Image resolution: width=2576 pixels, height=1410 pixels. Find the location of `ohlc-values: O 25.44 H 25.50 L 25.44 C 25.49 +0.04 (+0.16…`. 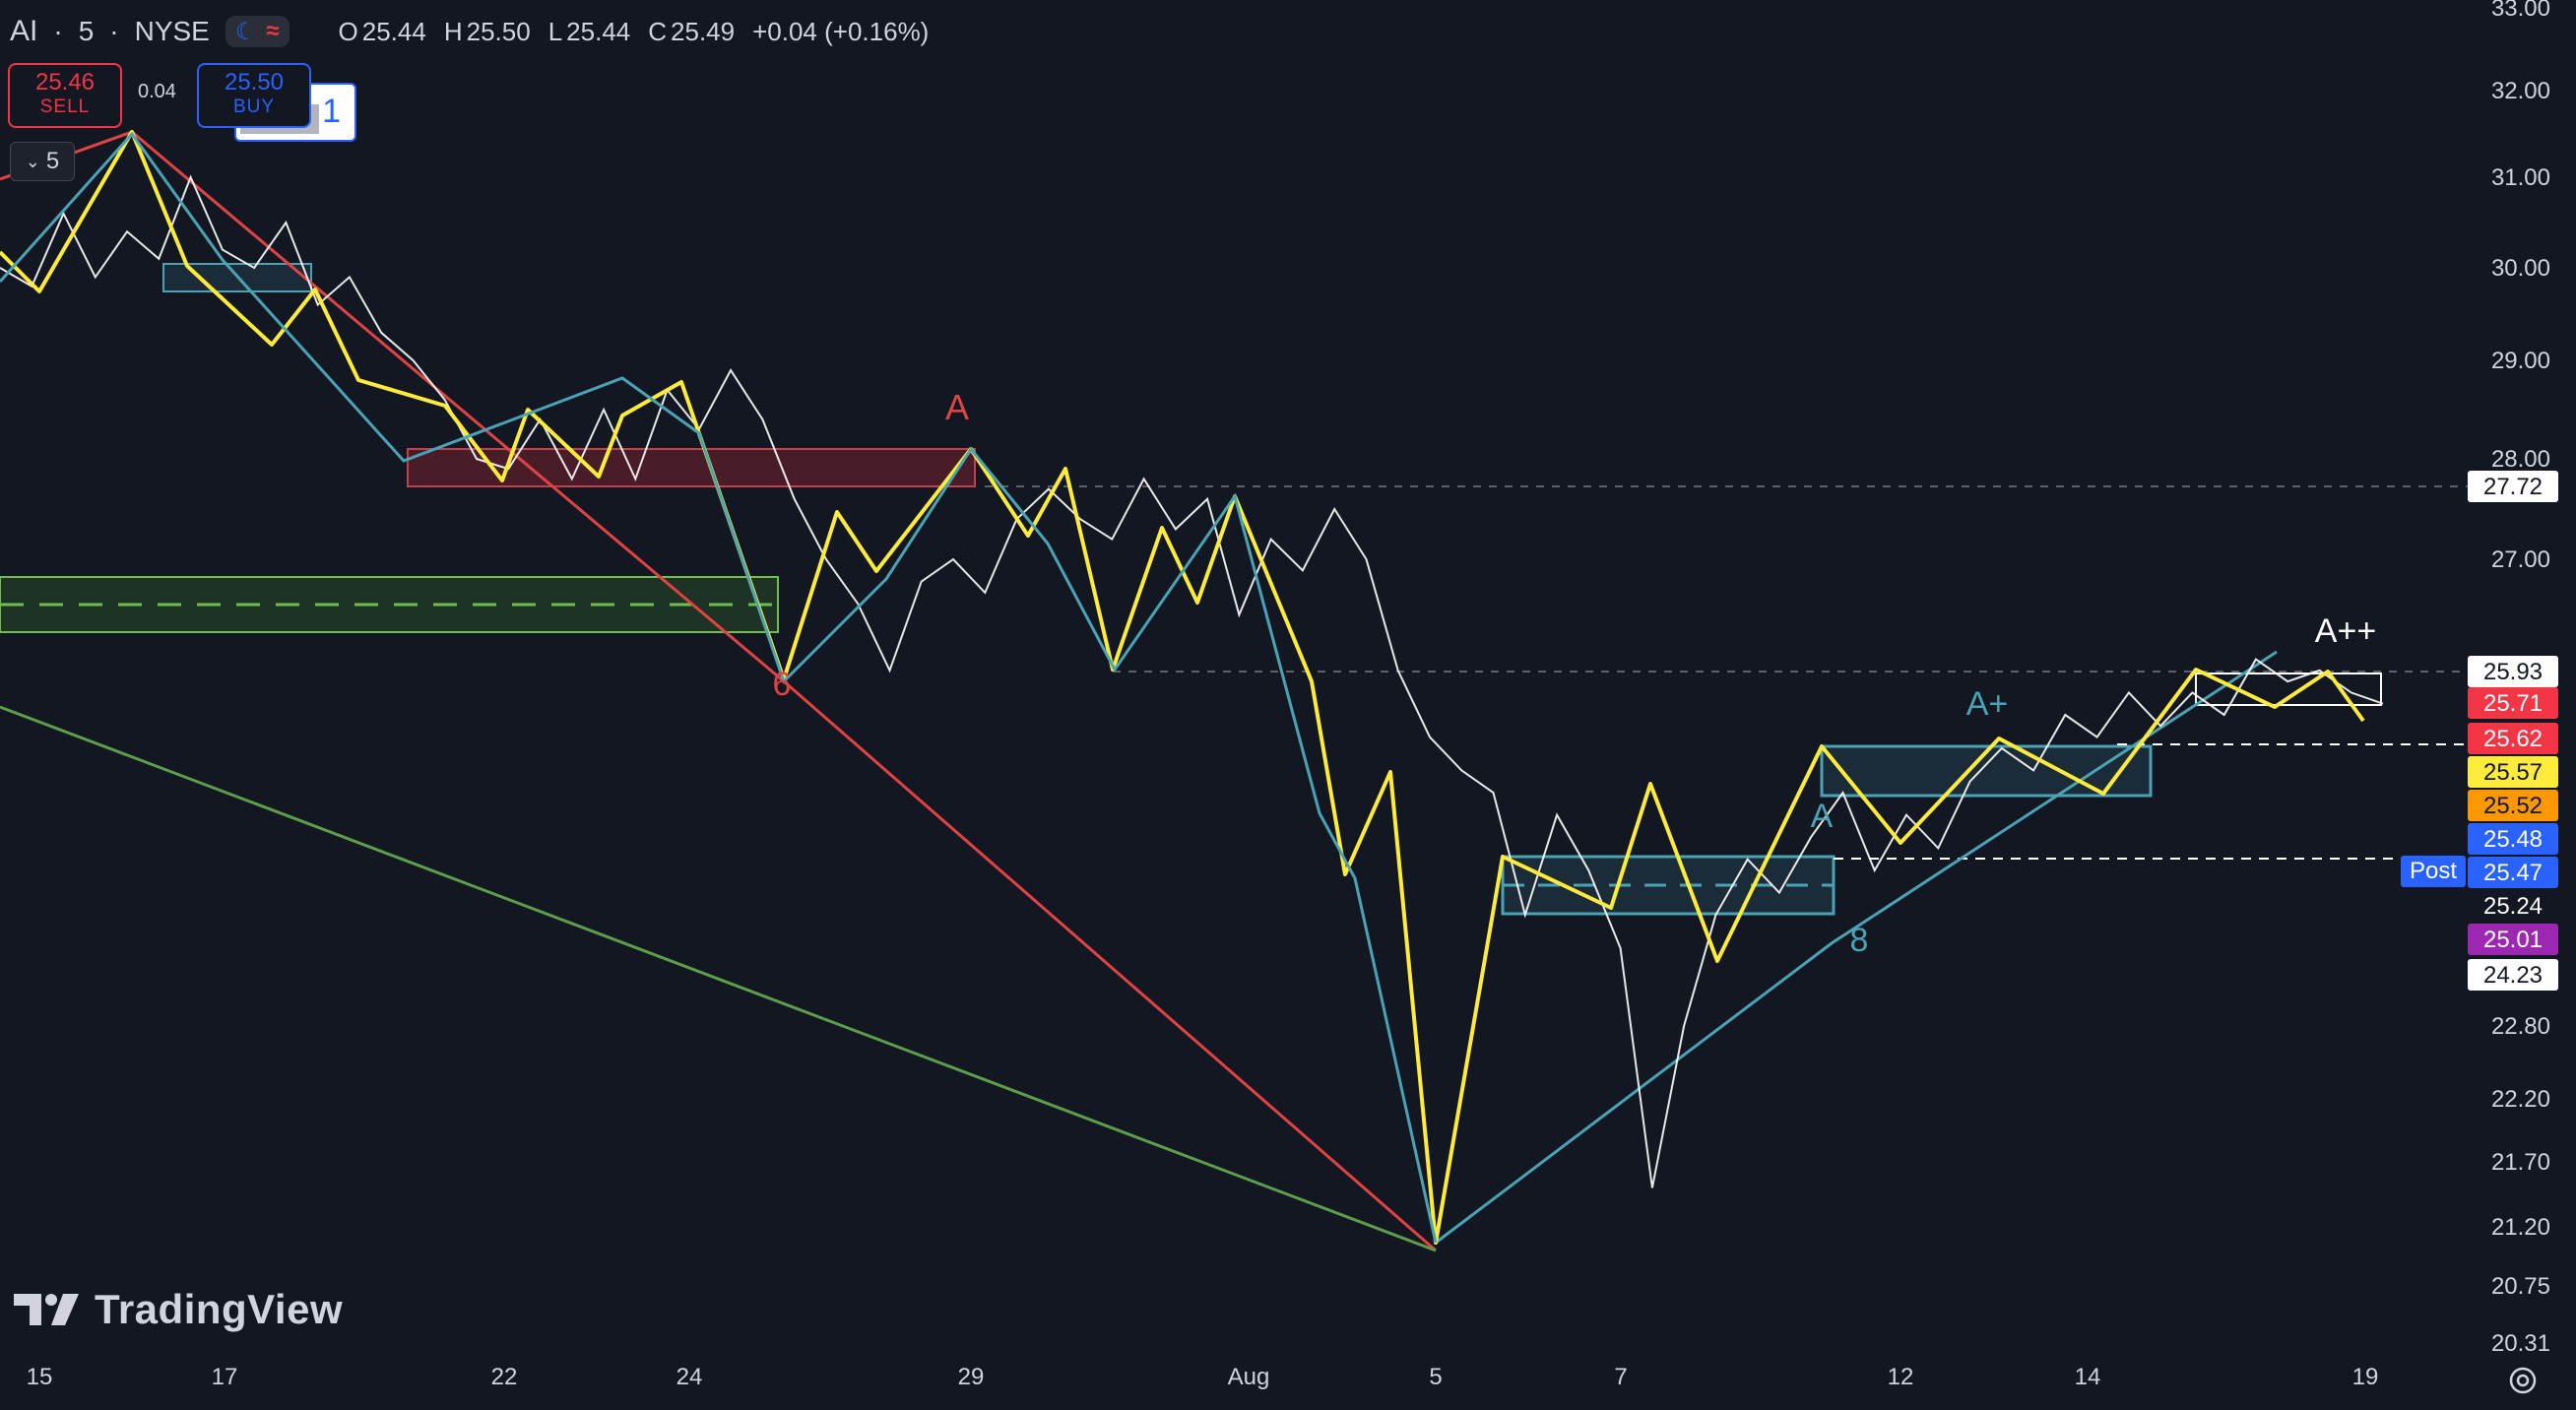

ohlc-values: O 25.44 H 25.50 L 25.44 C 25.49 +0.04 (+0.16… is located at coordinates (634, 32).